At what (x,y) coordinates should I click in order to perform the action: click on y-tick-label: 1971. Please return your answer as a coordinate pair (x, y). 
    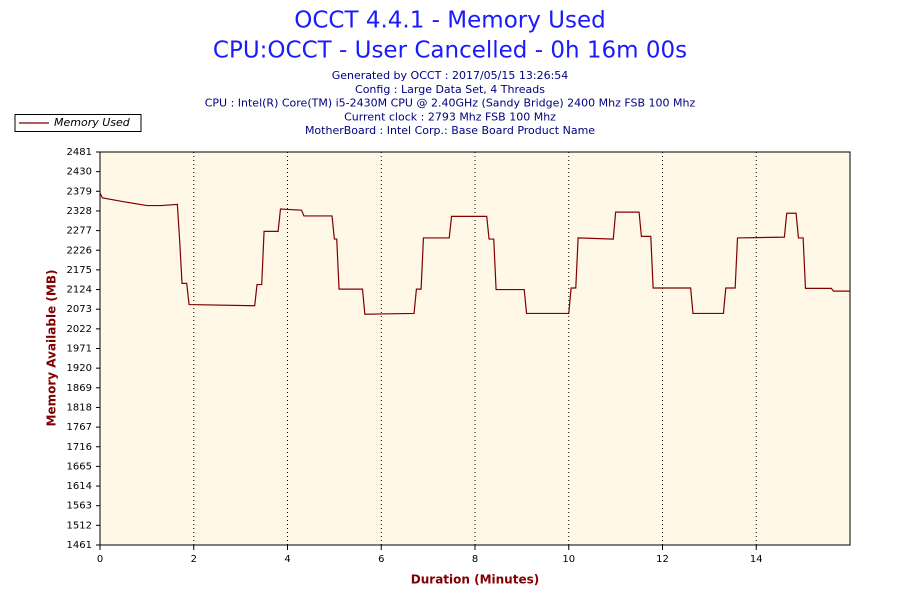
    Looking at the image, I should click on (79, 349).